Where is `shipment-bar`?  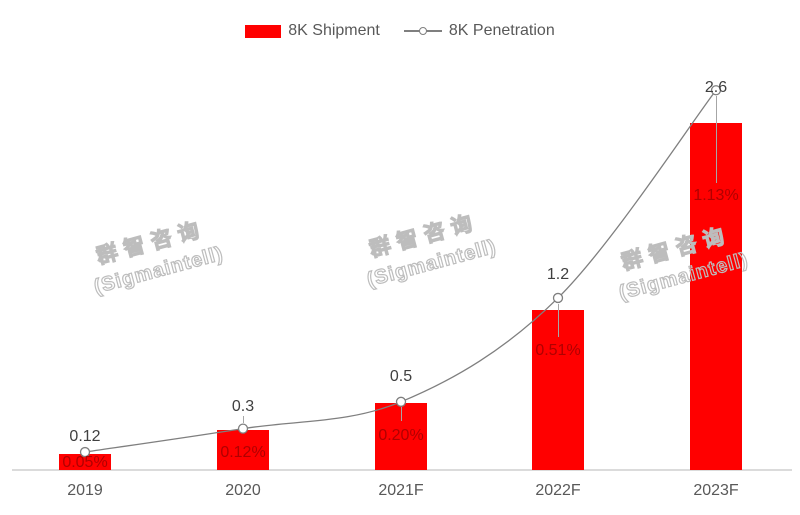 shipment-bar is located at coordinates (85, 461).